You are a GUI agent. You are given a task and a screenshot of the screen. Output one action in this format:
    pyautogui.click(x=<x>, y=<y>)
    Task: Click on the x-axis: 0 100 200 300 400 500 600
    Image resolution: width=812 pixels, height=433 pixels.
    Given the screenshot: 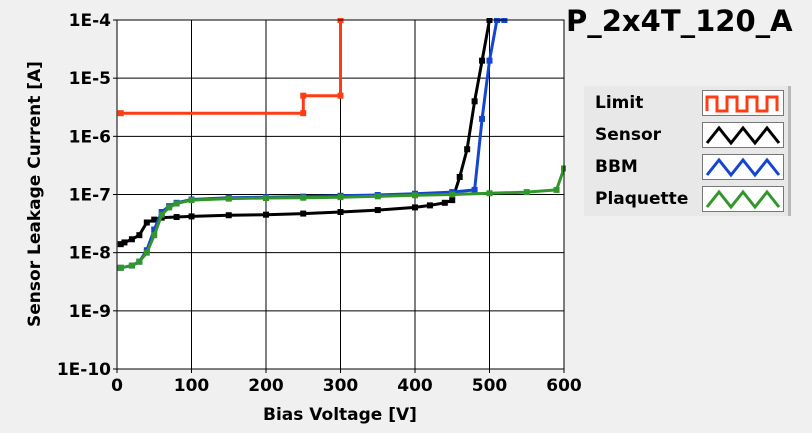 What is the action you would take?
    pyautogui.click(x=346, y=382)
    